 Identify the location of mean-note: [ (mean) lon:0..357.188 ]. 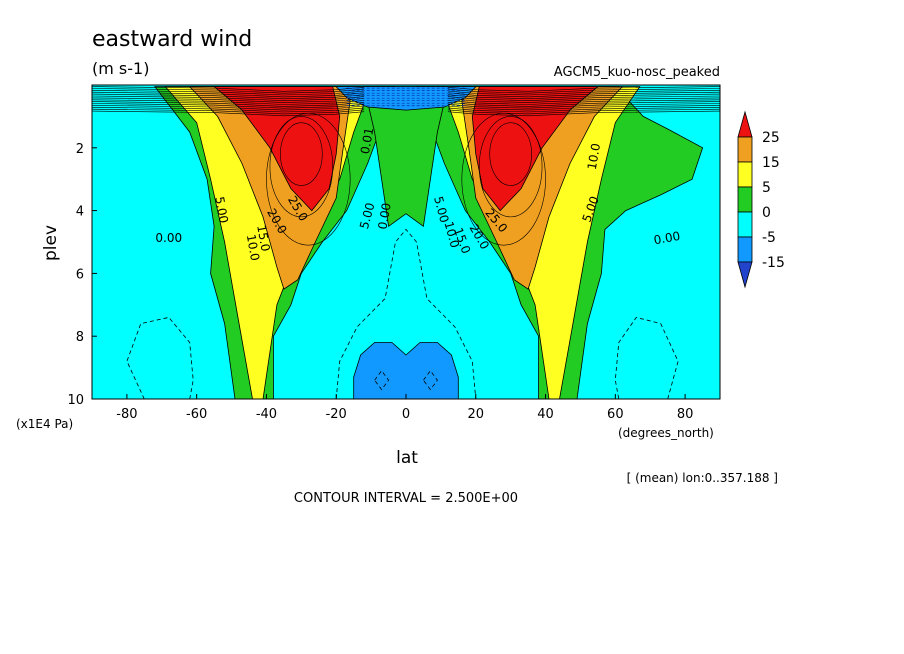
(702, 478).